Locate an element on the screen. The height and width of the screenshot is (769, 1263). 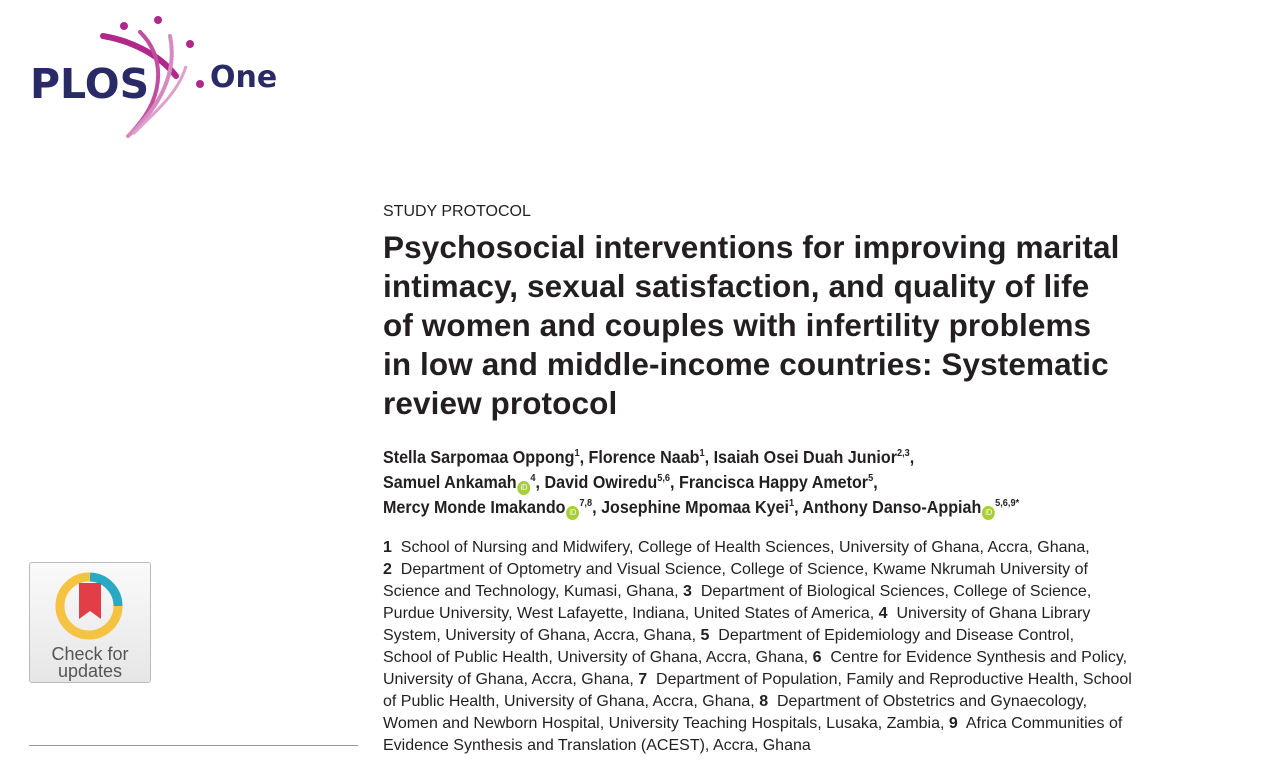
logo-brand: PLOS is located at coordinates (90, 84).